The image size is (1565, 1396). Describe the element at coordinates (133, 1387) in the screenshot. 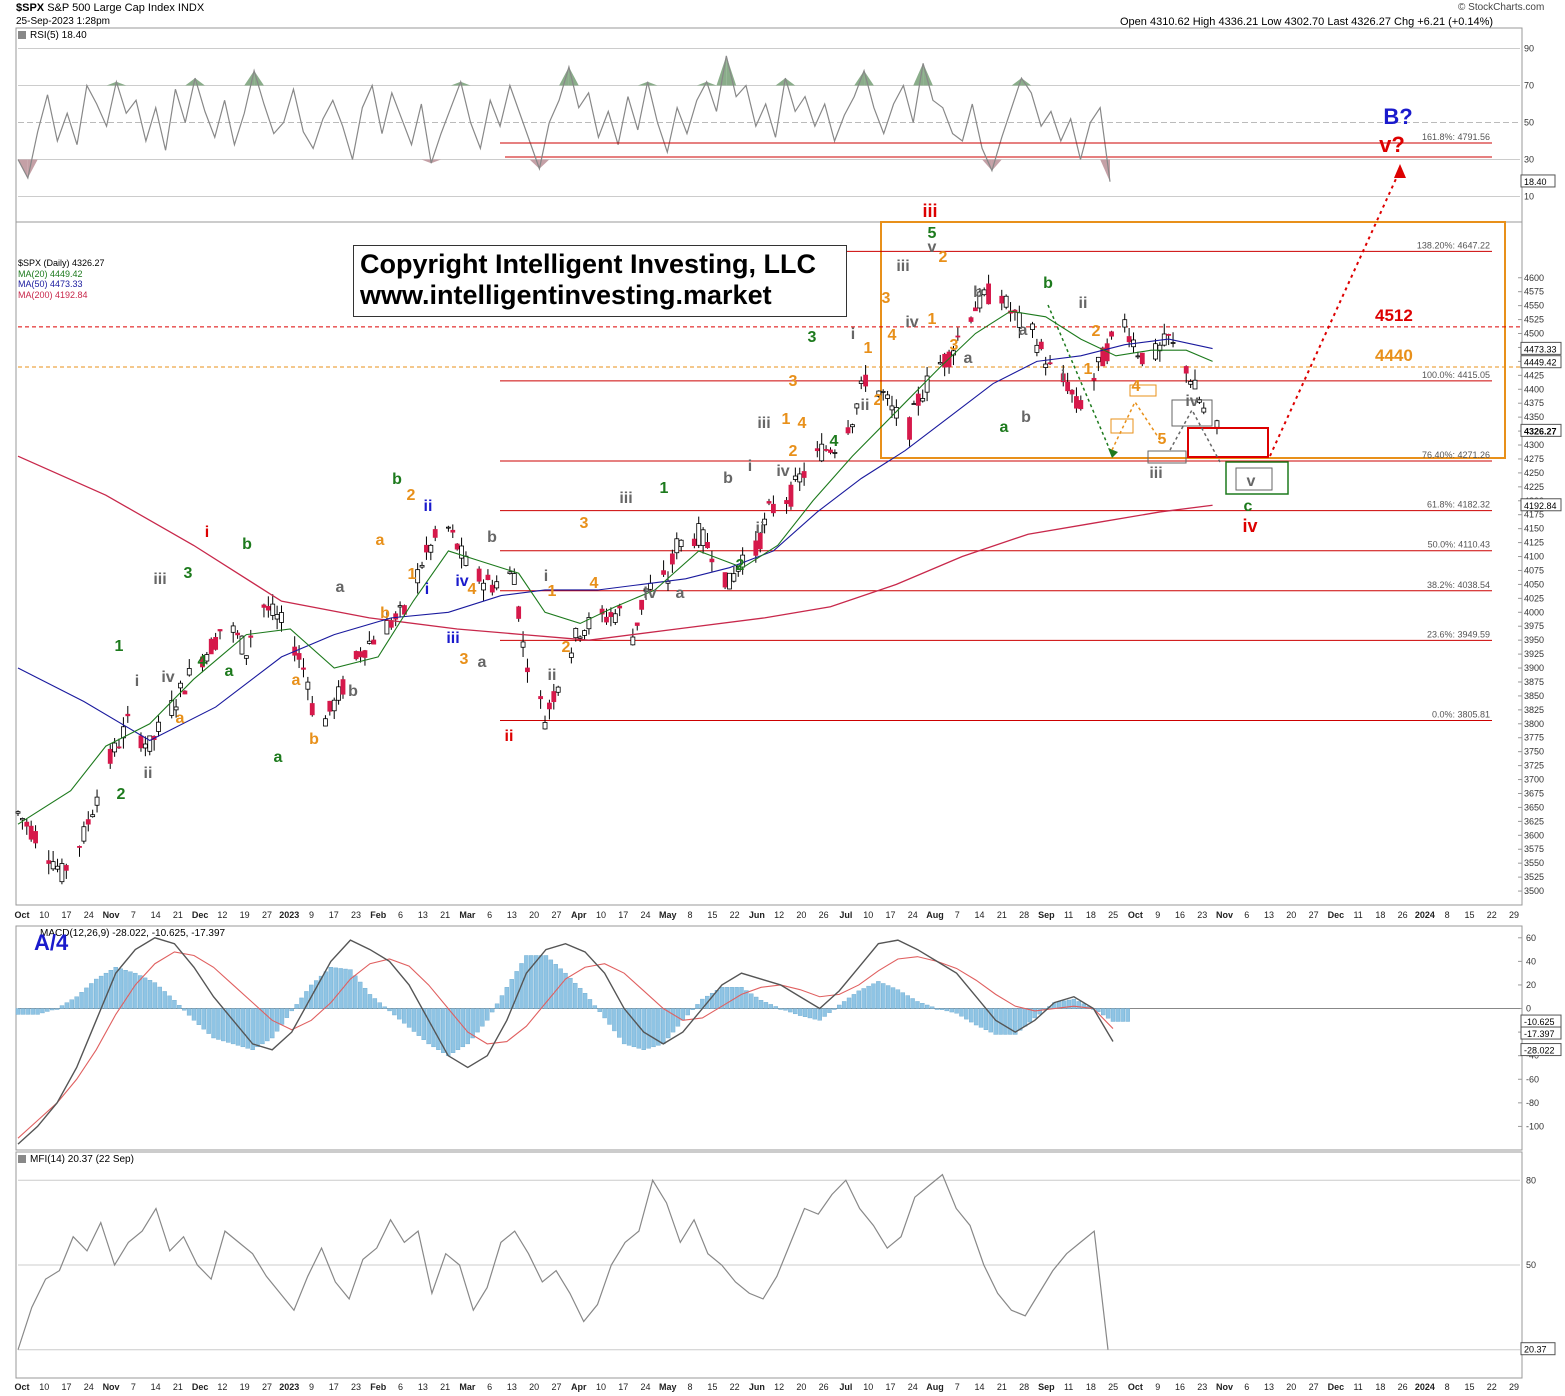

I see `x-tick-label-bottom: 7` at that location.